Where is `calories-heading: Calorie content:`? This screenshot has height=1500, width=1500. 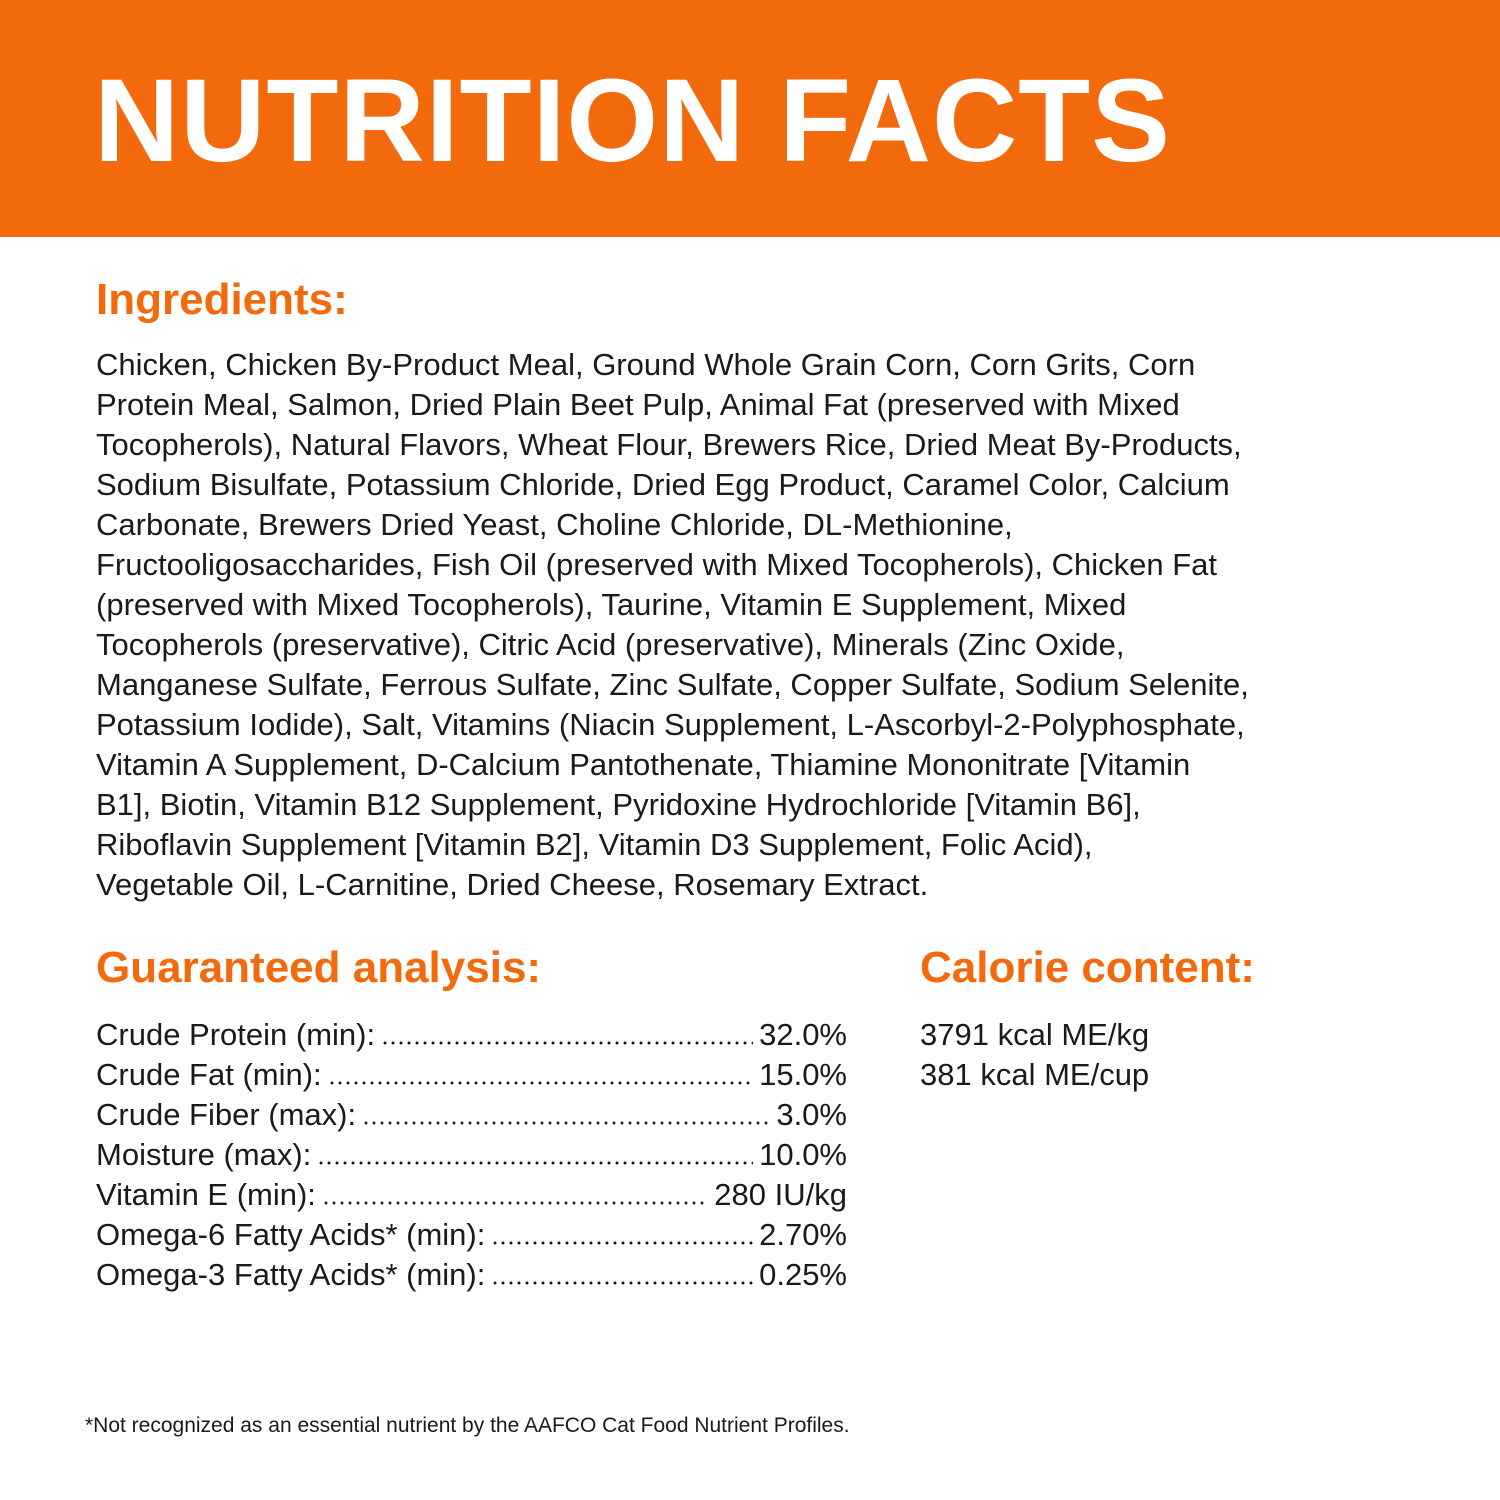 calories-heading: Calorie content: is located at coordinates (1087, 967).